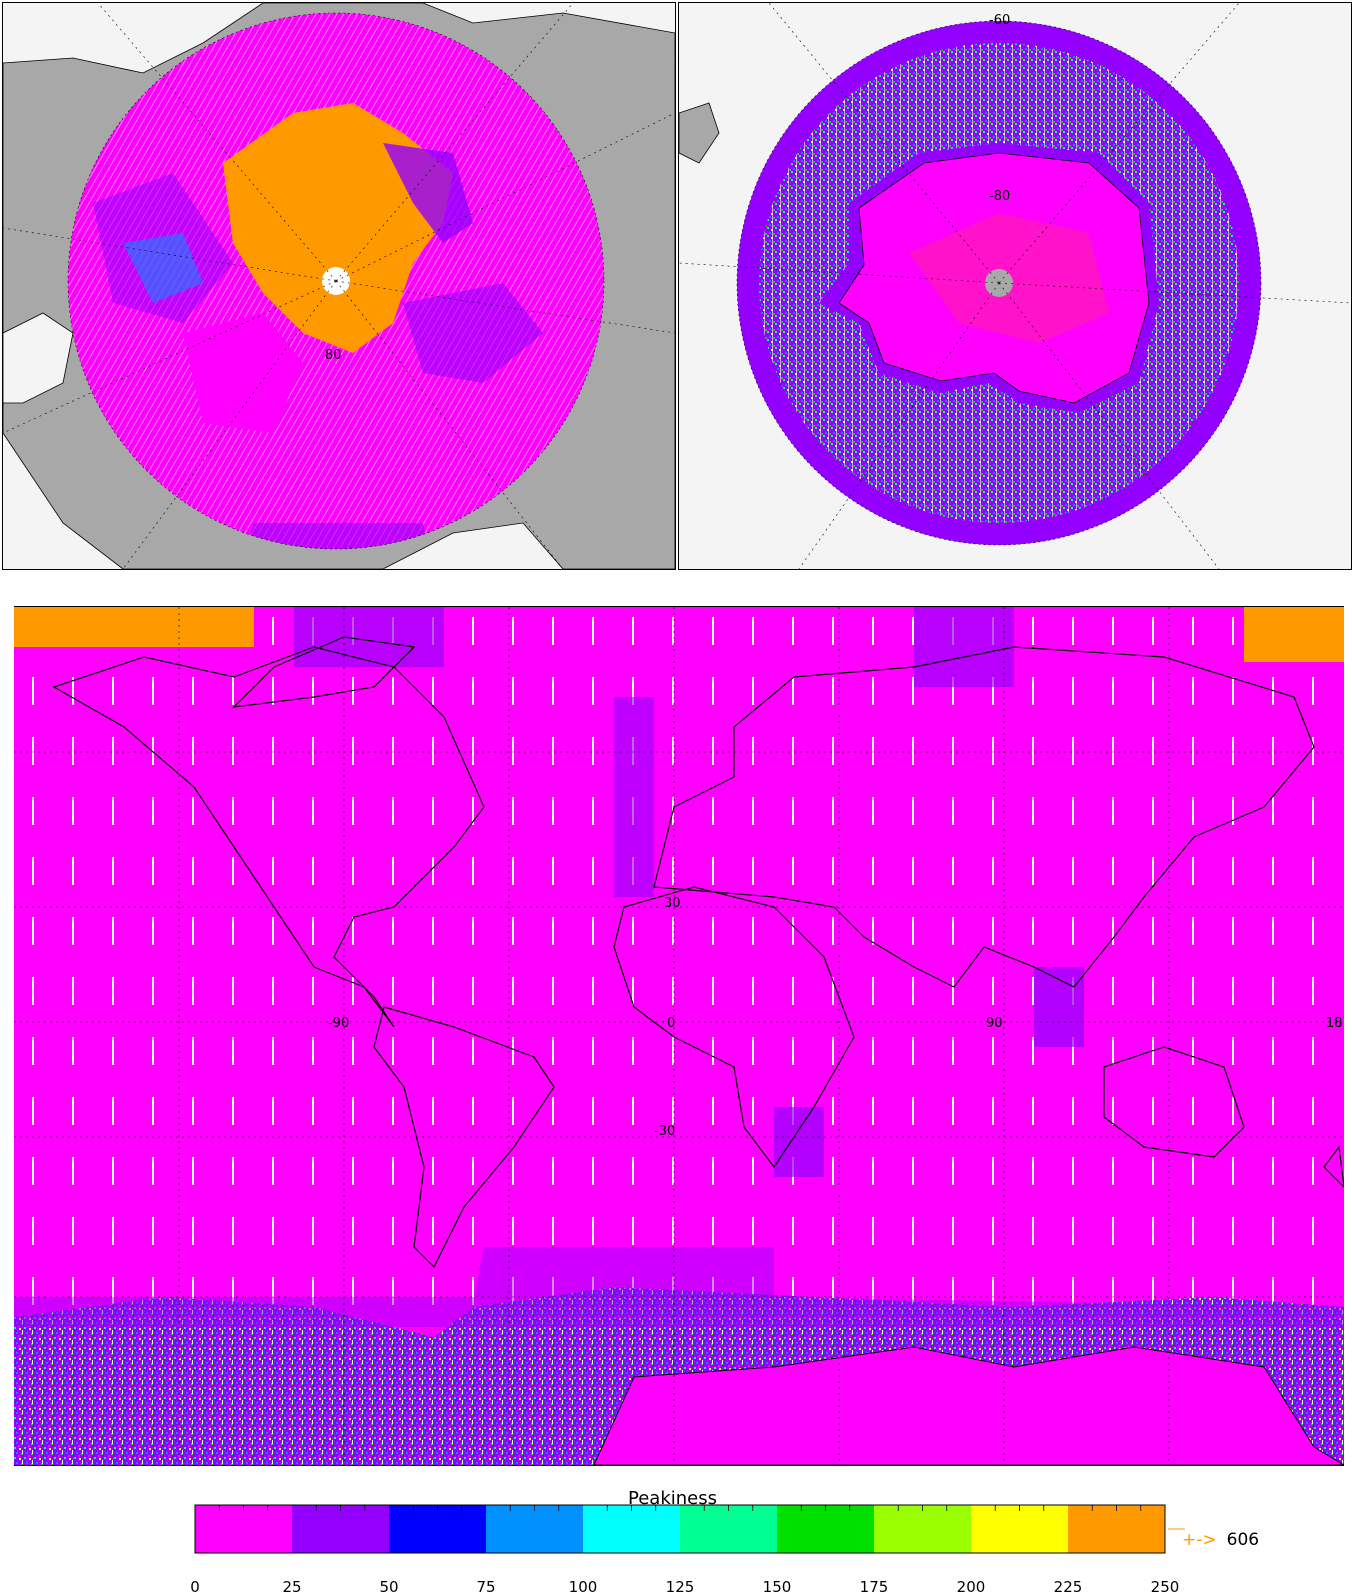 The width and height of the screenshot is (1352, 1596). What do you see at coordinates (680, 1587) in the screenshot?
I see `colorbar-tick-label: 125` at bounding box center [680, 1587].